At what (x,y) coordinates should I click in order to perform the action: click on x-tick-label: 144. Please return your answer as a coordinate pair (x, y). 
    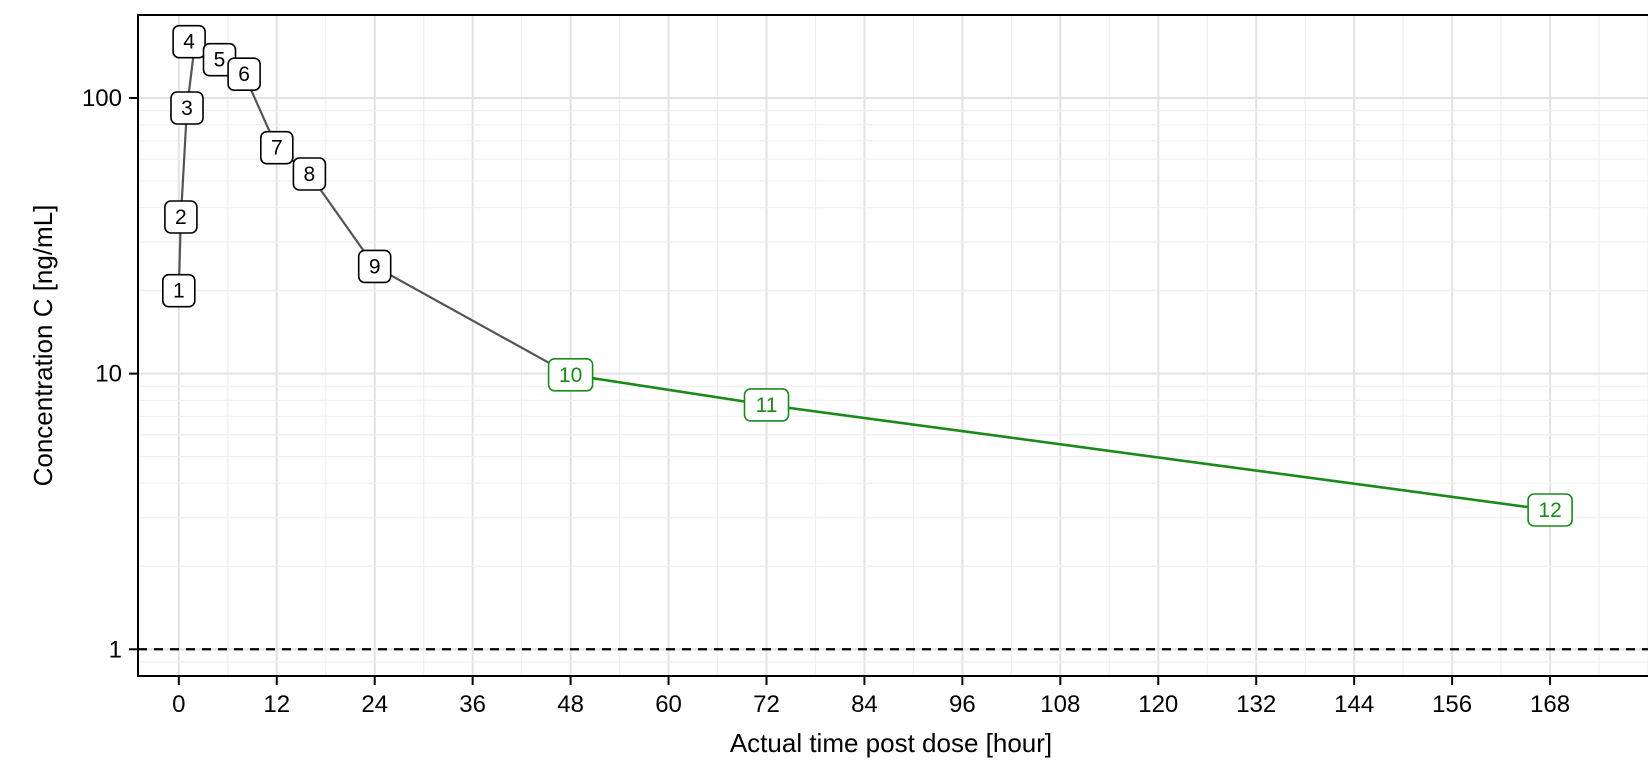
    Looking at the image, I should click on (1354, 704).